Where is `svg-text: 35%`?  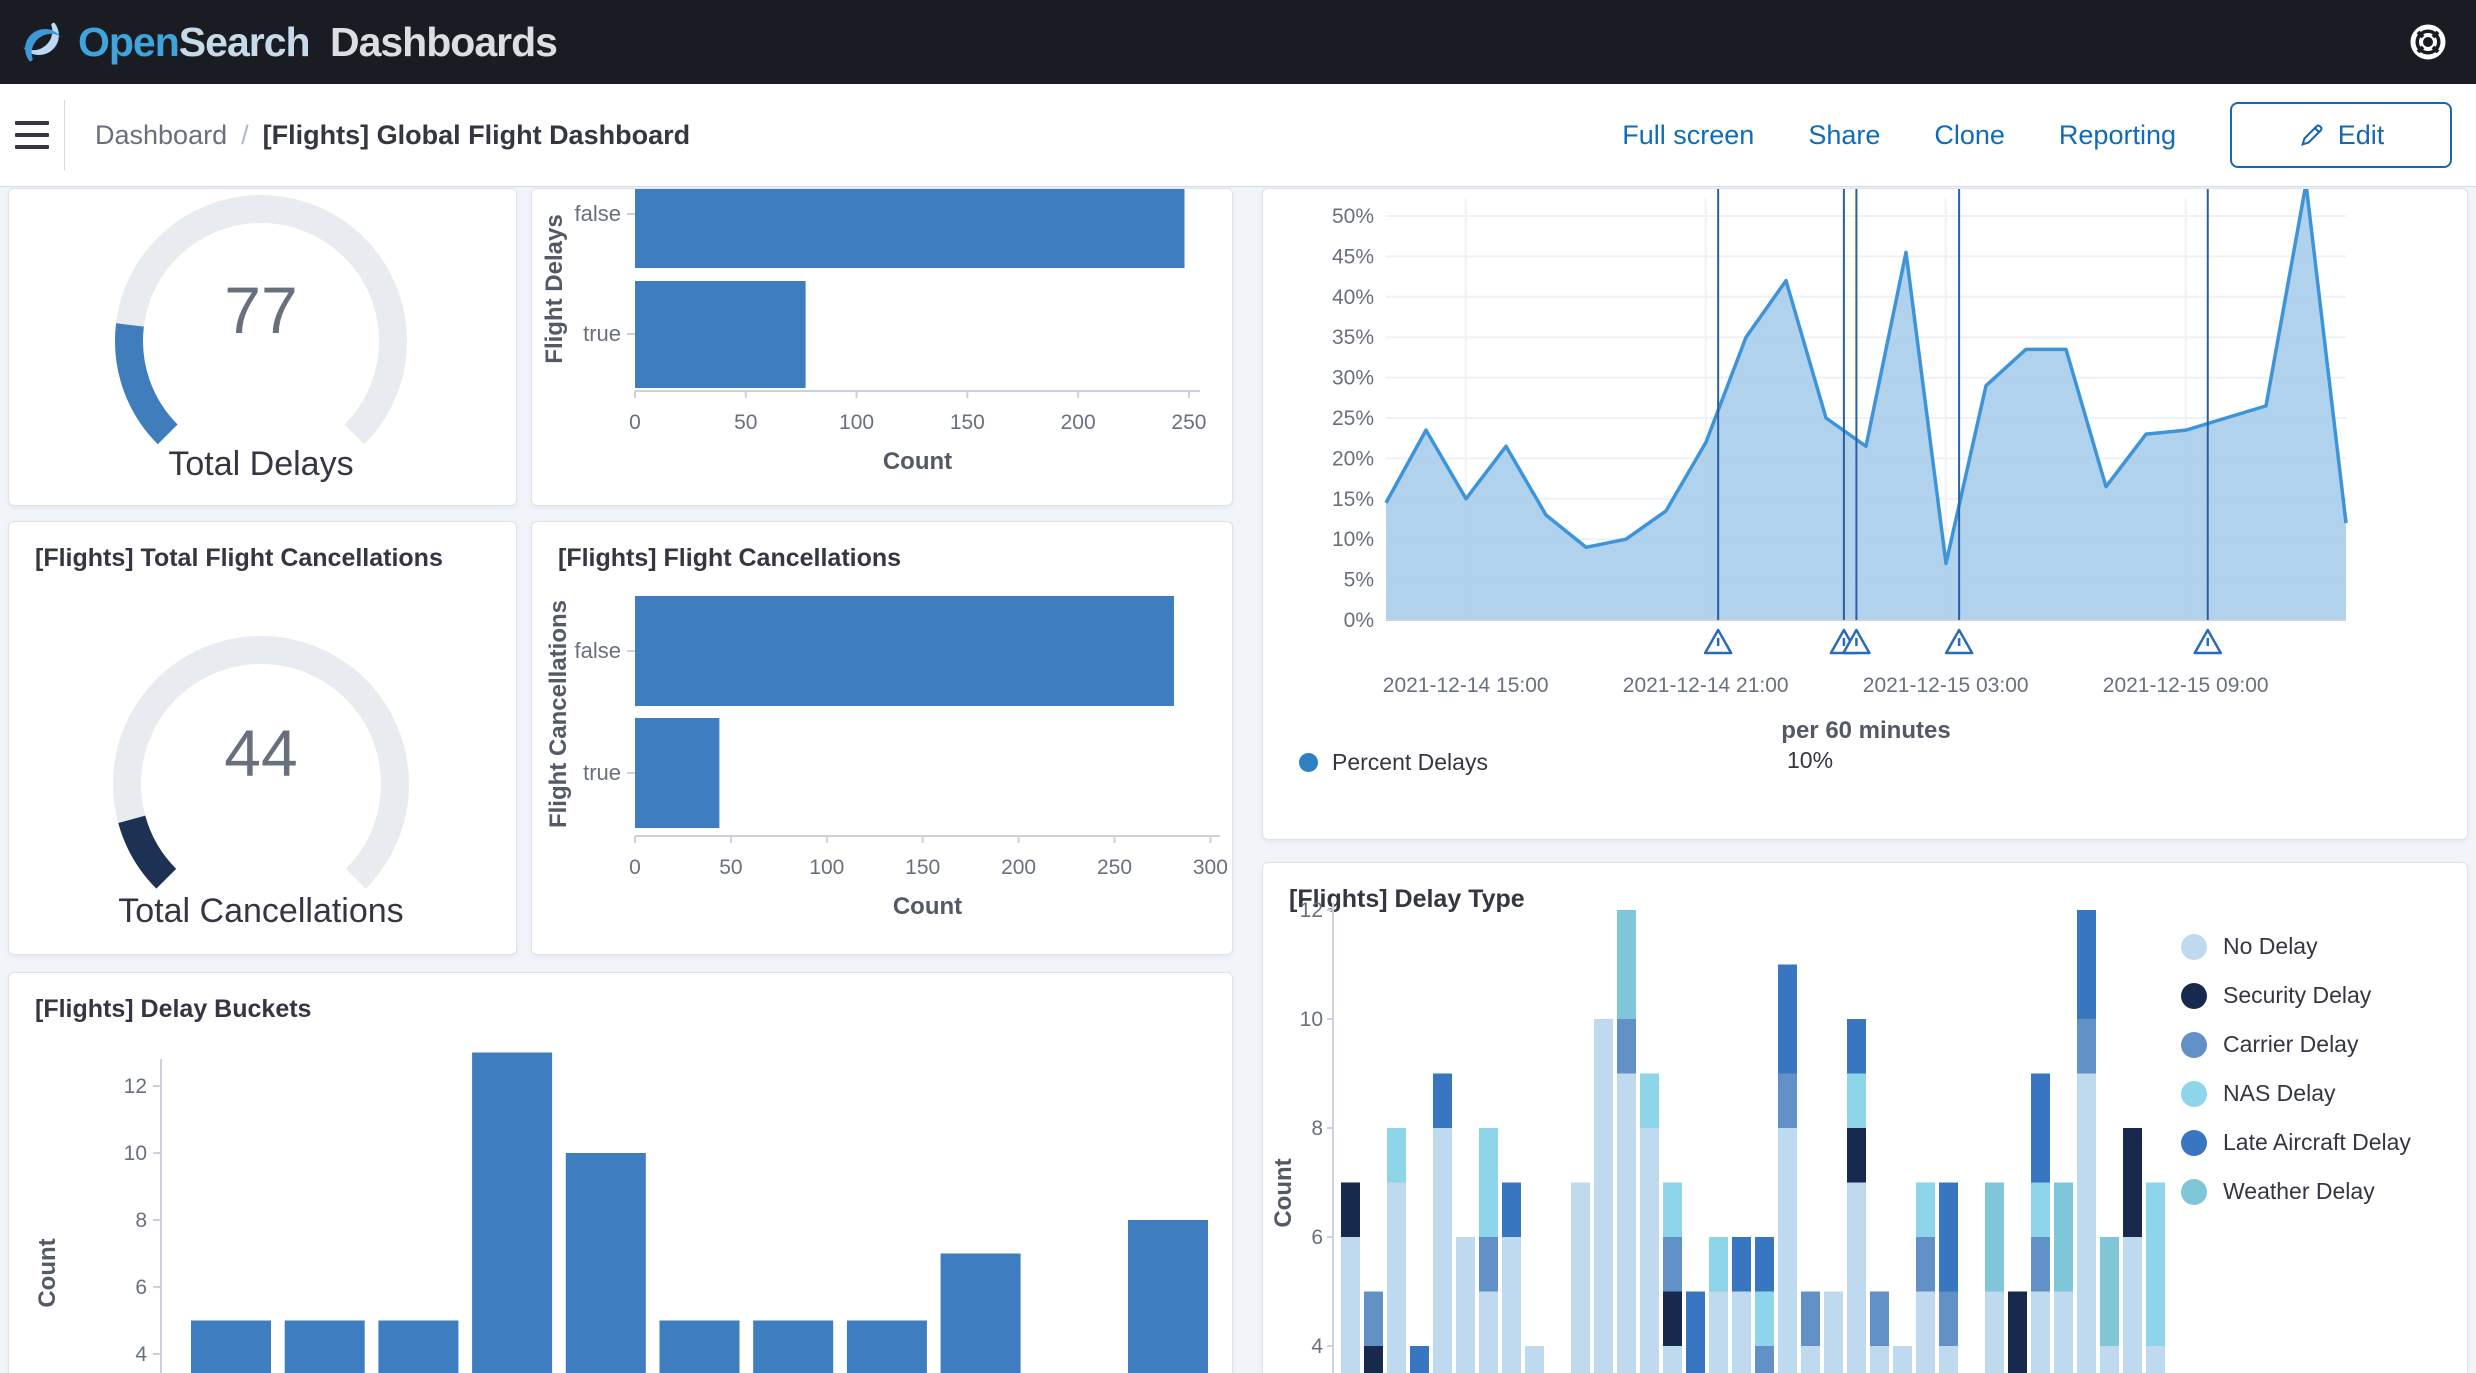 svg-text: 35% is located at coordinates (1353, 337).